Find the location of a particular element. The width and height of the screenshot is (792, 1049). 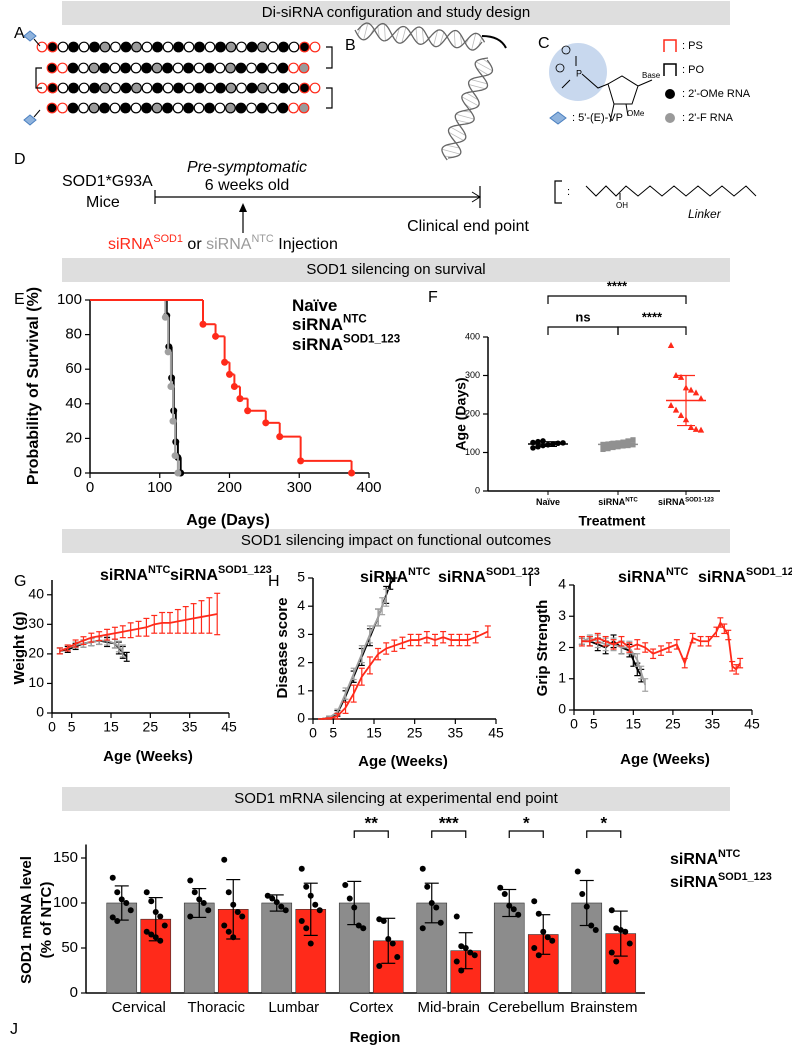

chem-legend-label: : 2'-OMe RNA is located at coordinates (716, 94).